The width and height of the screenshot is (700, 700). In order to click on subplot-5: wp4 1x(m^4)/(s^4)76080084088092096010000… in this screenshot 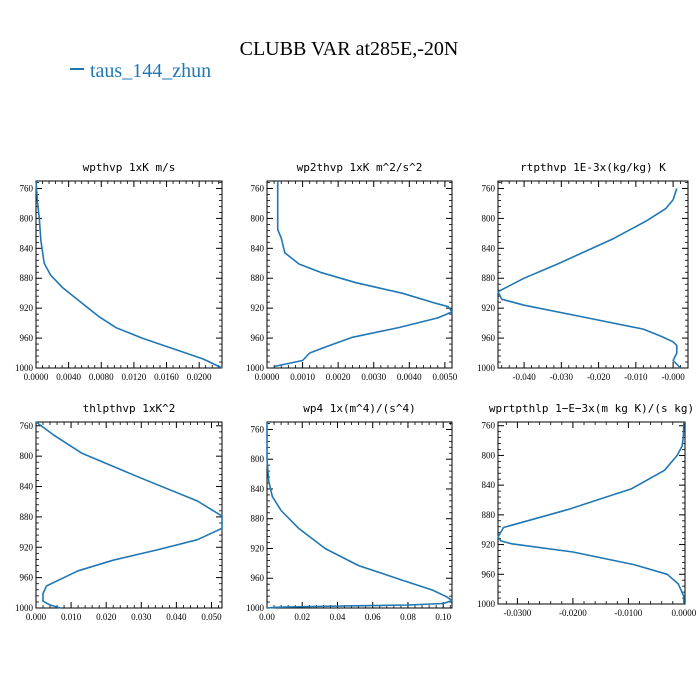, I will do `click(349, 512)`.